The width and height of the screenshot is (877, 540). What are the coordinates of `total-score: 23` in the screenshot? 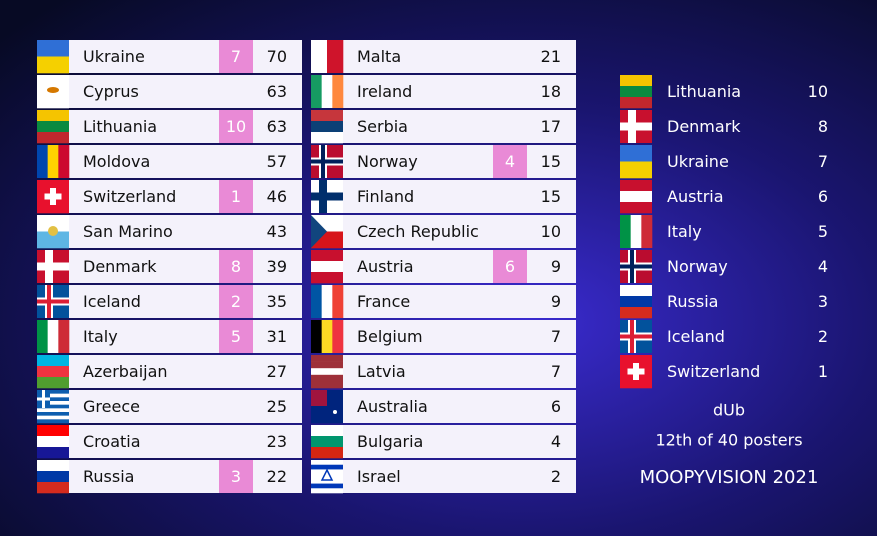 It's located at (277, 441).